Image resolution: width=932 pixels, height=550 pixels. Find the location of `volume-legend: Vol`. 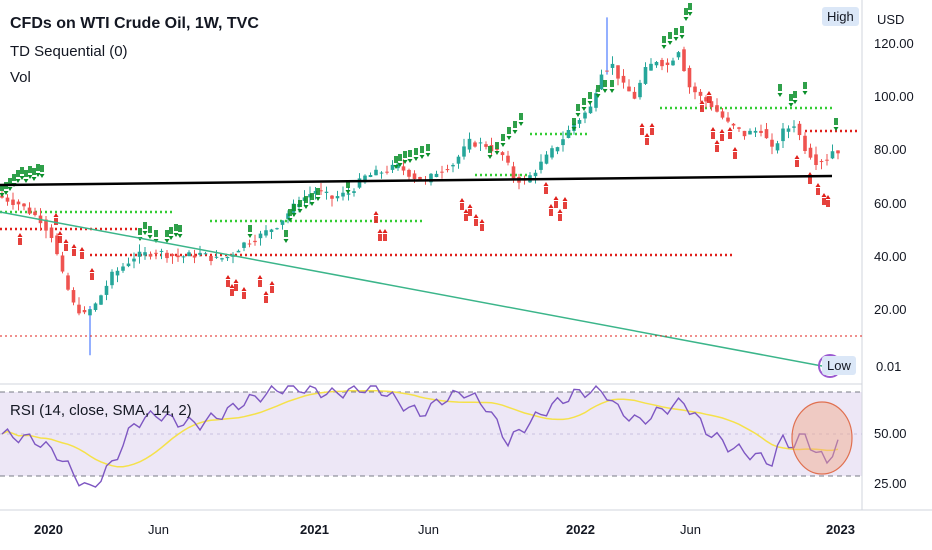

volume-legend: Vol is located at coordinates (20, 77).